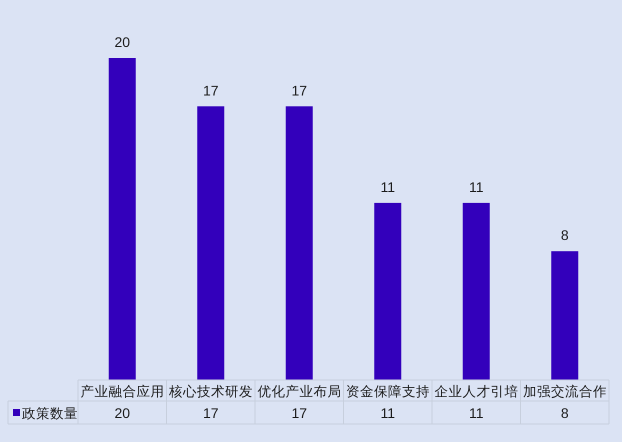  Describe the element at coordinates (122, 413) in the screenshot. I see `table-value: 20` at that location.